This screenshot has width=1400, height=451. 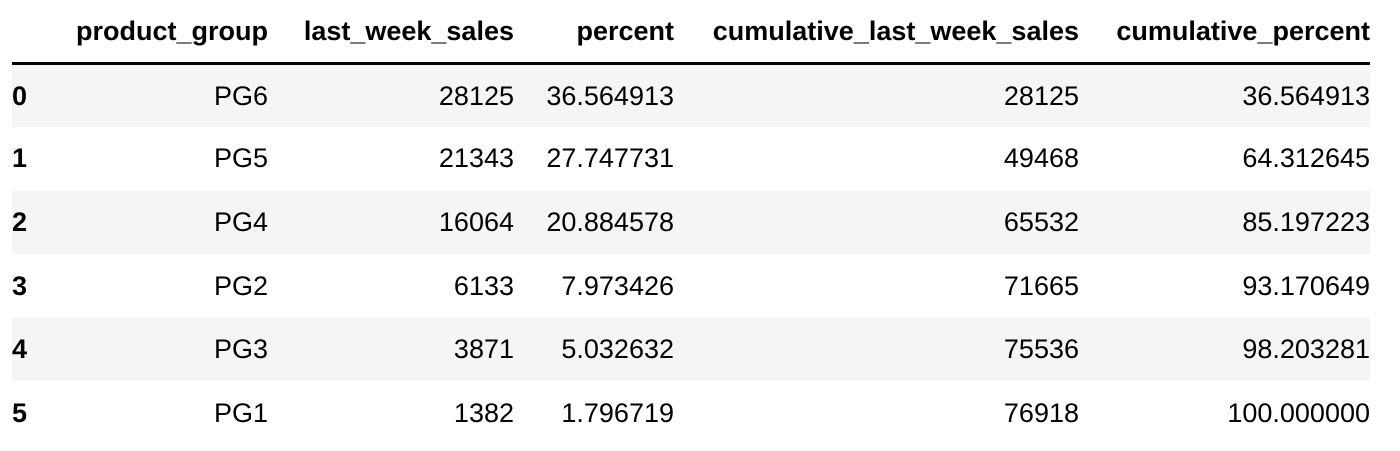 What do you see at coordinates (20, 221) in the screenshot?
I see `row-index: 2` at bounding box center [20, 221].